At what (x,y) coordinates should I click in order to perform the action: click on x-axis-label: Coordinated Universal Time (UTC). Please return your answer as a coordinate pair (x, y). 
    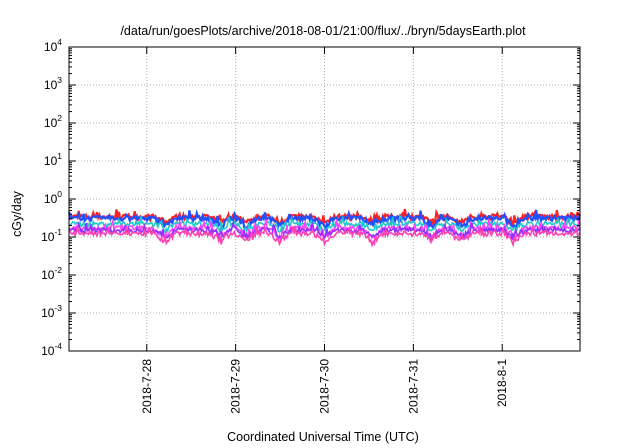
    Looking at the image, I should click on (323, 437).